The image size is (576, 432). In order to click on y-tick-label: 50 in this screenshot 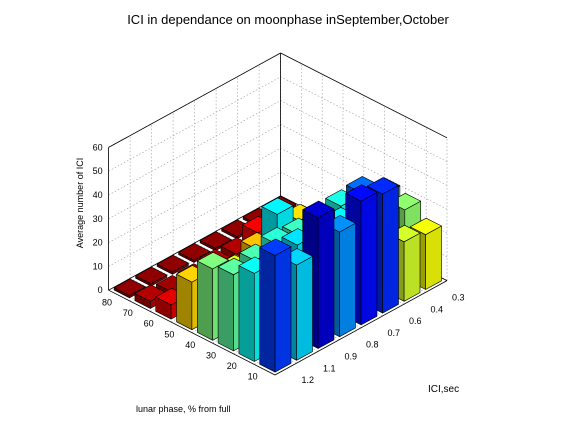, I will do `click(169, 334)`.